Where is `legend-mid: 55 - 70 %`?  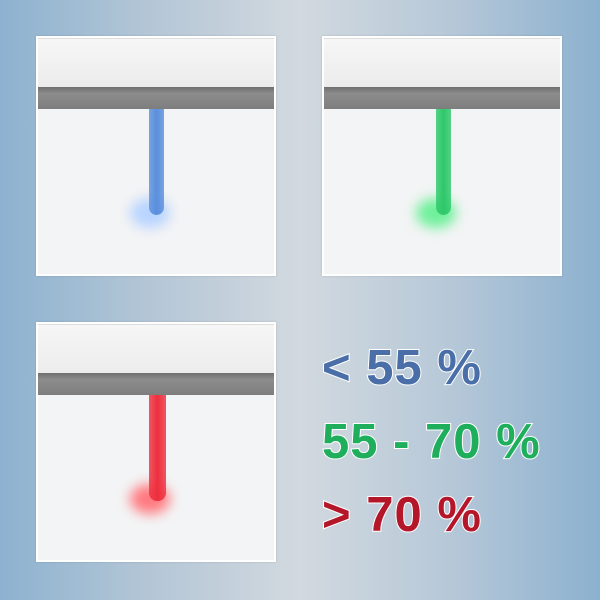 legend-mid: 55 - 70 % is located at coordinates (431, 442).